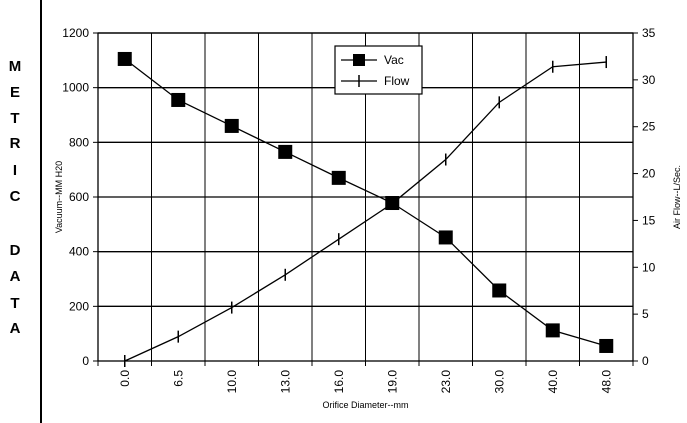  Describe the element at coordinates (79, 197) in the screenshot. I see `left-axis-tick-label: 600` at that location.